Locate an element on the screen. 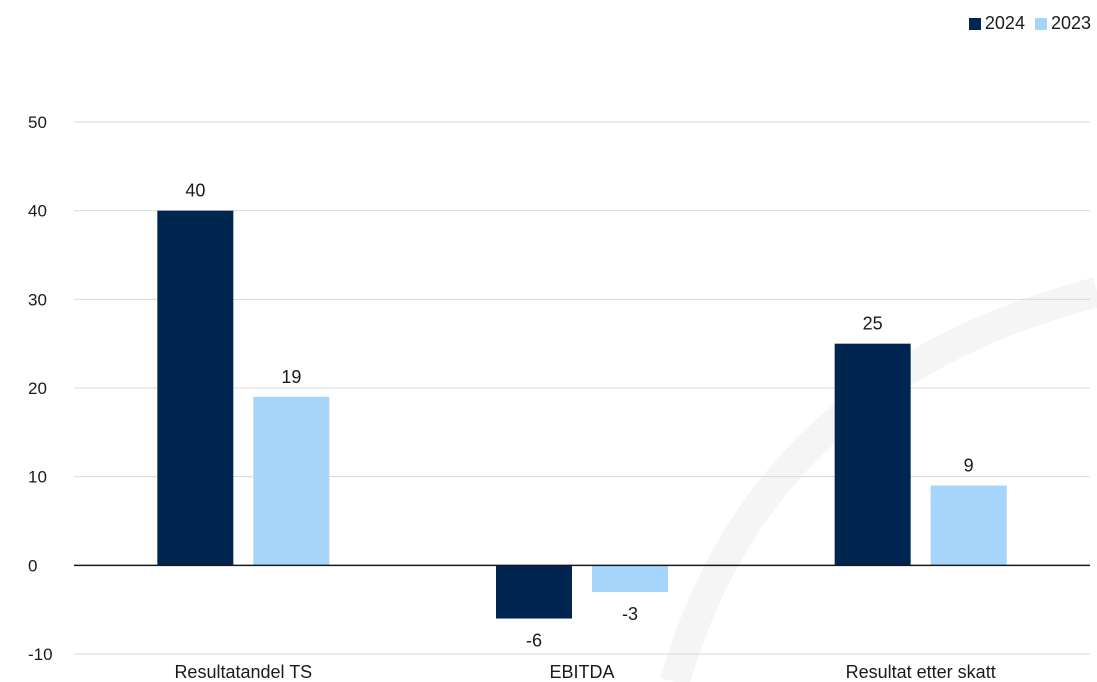 This screenshot has width=1097, height=682. y-axis-tick-labels: 50 40 30 20 10 0 -10 is located at coordinates (40, 388).